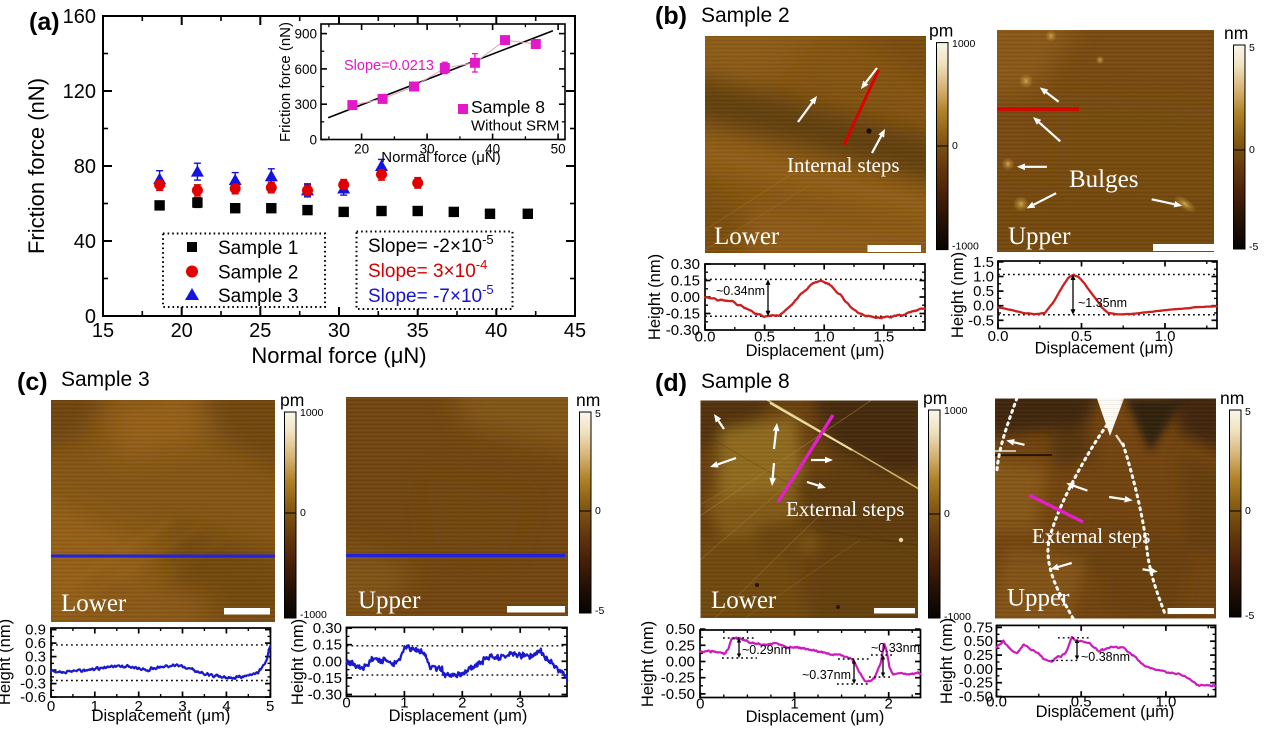  What do you see at coordinates (794, 704) in the screenshot?
I see `svg-text: 1` at bounding box center [794, 704].